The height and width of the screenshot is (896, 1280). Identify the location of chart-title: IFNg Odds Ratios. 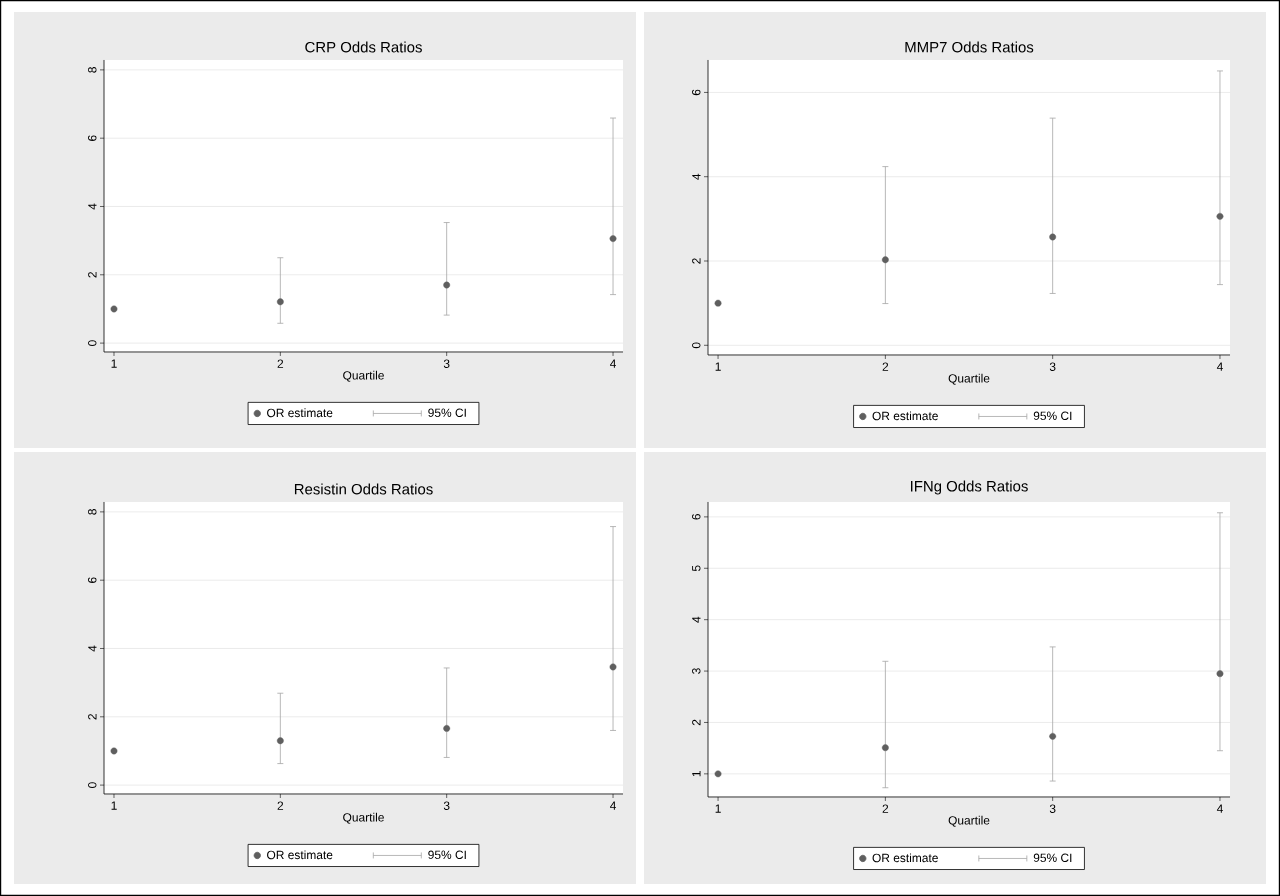
(969, 487).